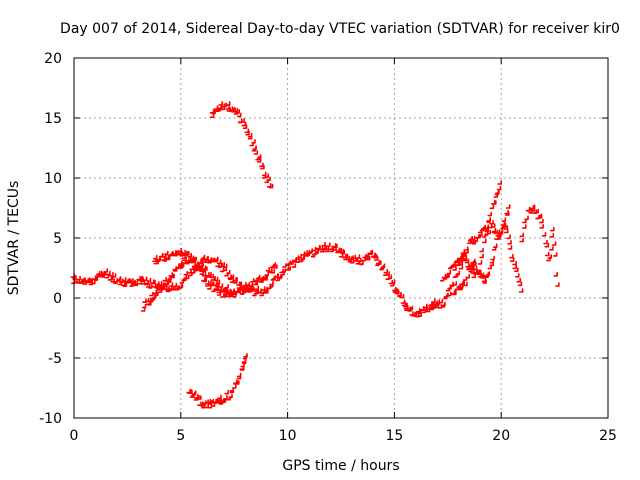 The width and height of the screenshot is (640, 480). I want to click on series-upper-arc, so click(241, 145).